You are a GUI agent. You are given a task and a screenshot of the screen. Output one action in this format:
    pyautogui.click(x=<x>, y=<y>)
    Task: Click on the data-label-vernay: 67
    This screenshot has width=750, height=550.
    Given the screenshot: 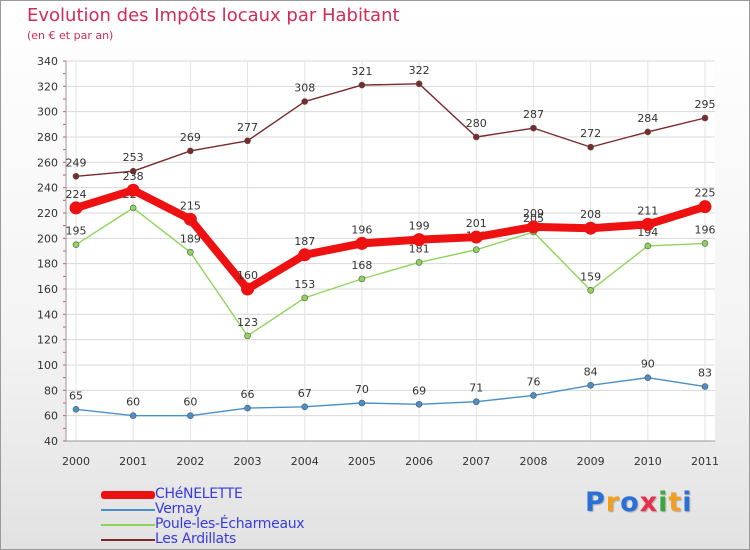 What is the action you would take?
    pyautogui.click(x=305, y=393)
    